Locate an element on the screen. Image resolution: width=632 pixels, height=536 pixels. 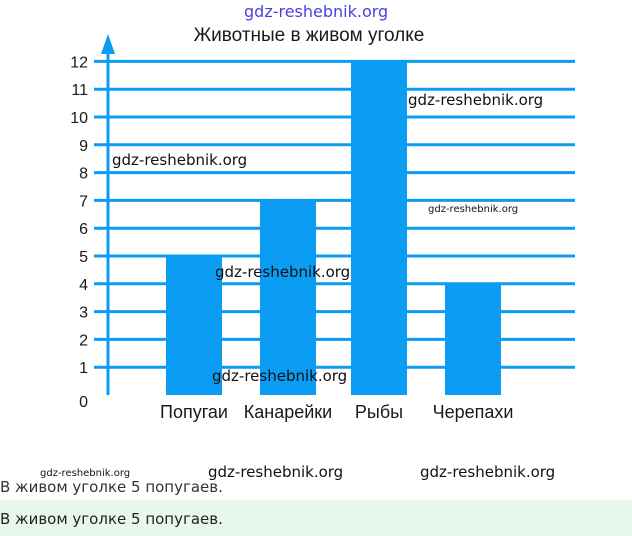
y-axis-arrow-icon is located at coordinates (108, 44).